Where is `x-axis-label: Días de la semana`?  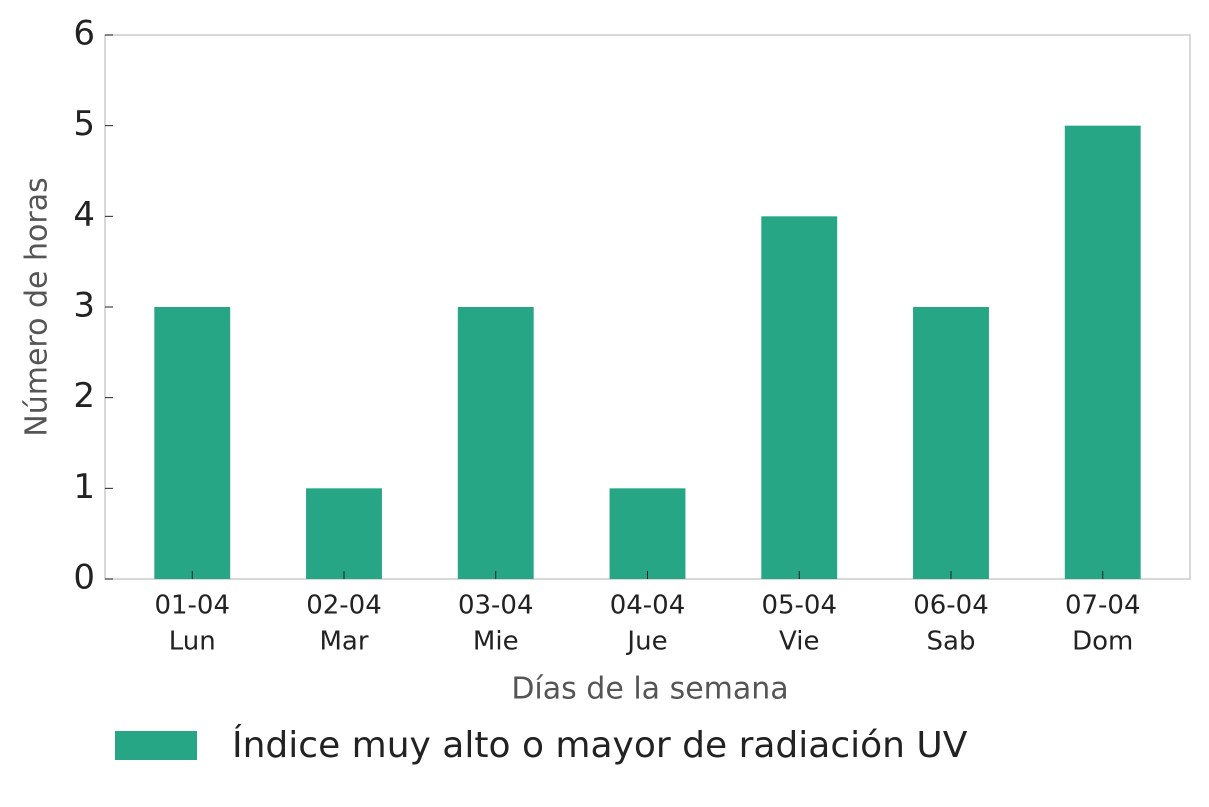 x-axis-label: Días de la semana is located at coordinates (649, 689).